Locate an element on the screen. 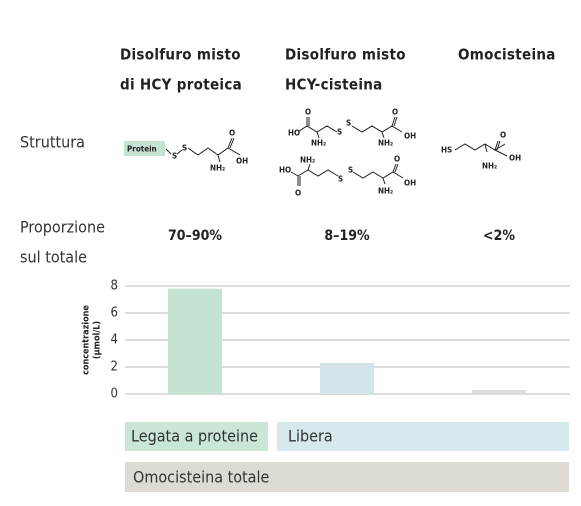 The width and height of the screenshot is (581, 506). column-header: di HCY proteica is located at coordinates (181, 85).